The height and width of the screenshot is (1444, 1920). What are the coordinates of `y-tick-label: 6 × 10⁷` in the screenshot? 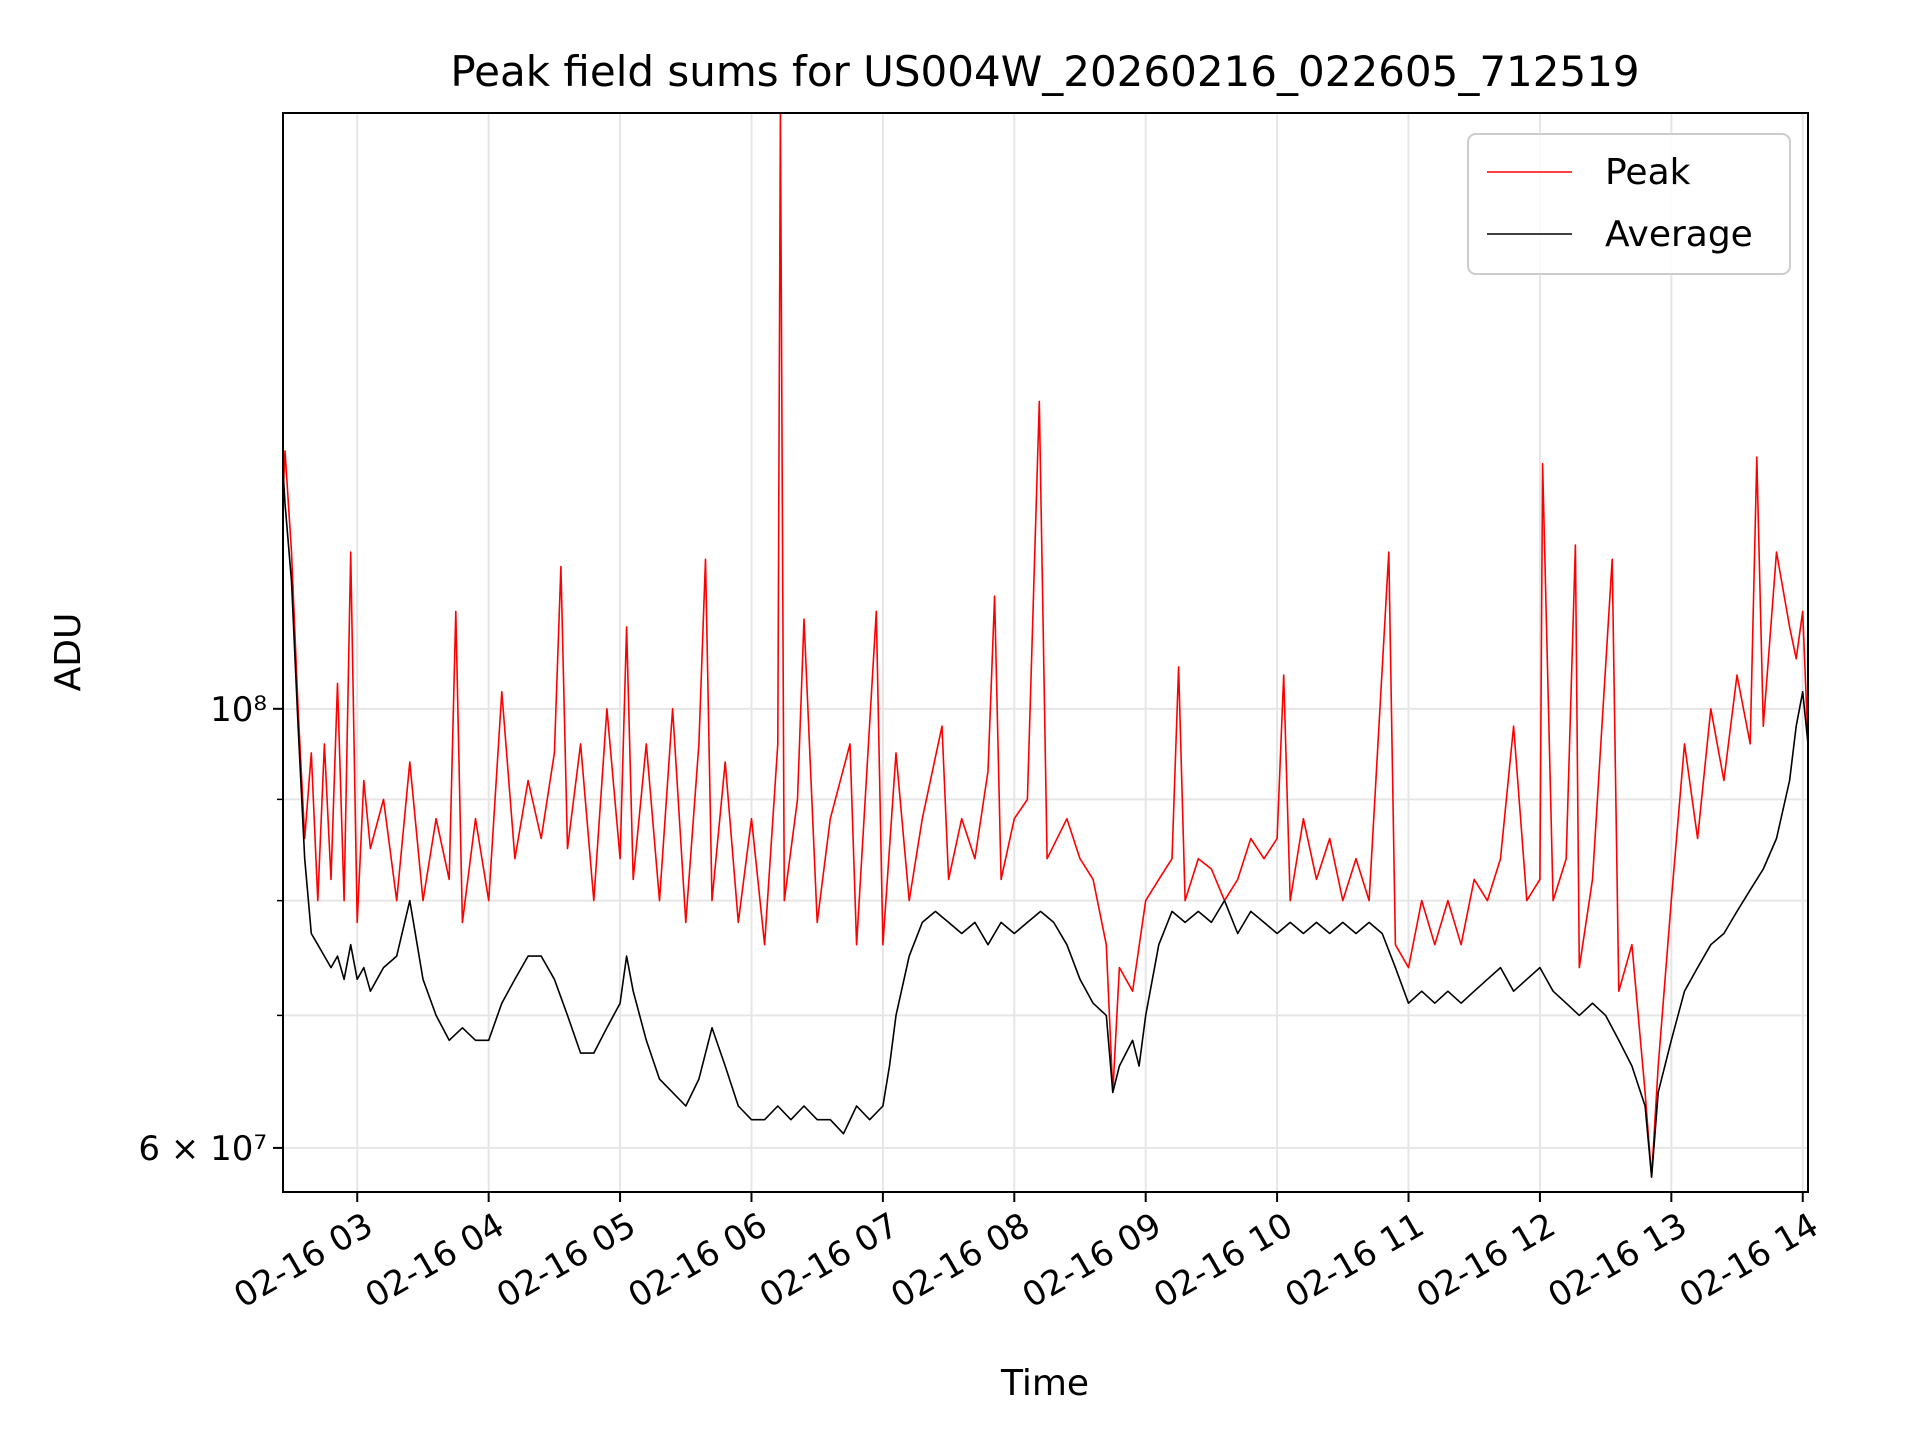 It's located at (202, 1149).